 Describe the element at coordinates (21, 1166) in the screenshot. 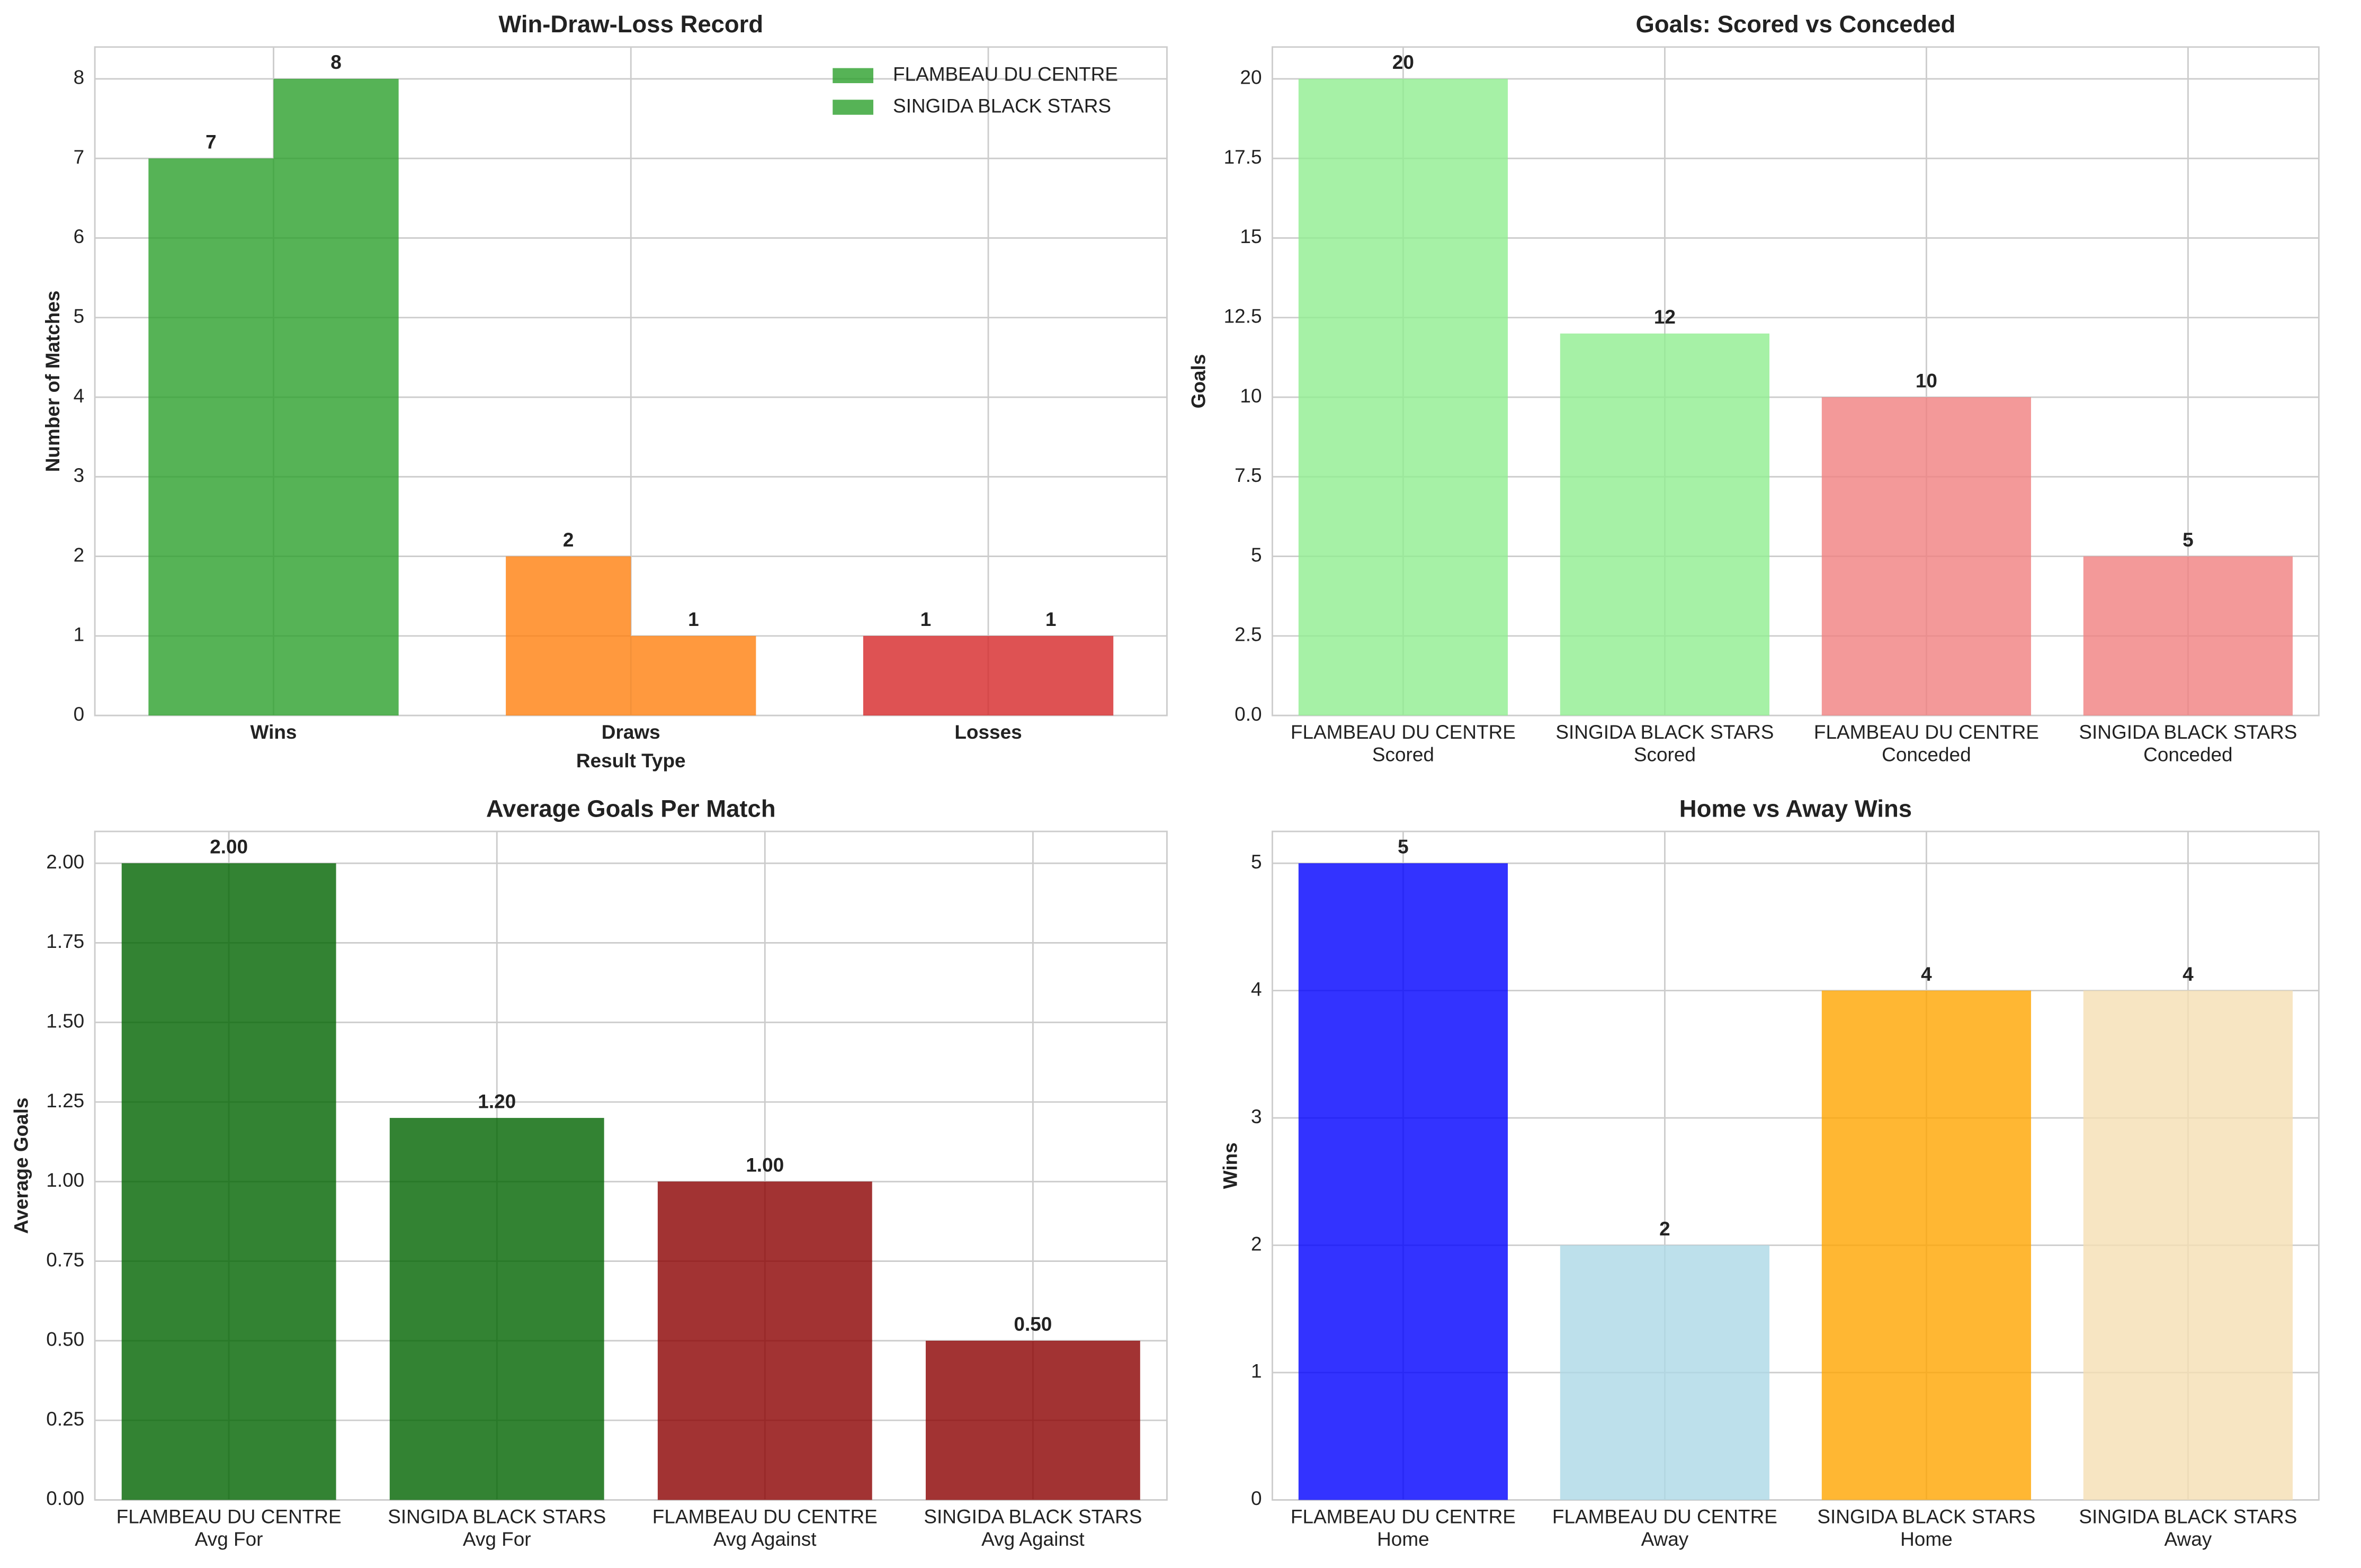

I see `y-axis-label: Average Goals` at that location.